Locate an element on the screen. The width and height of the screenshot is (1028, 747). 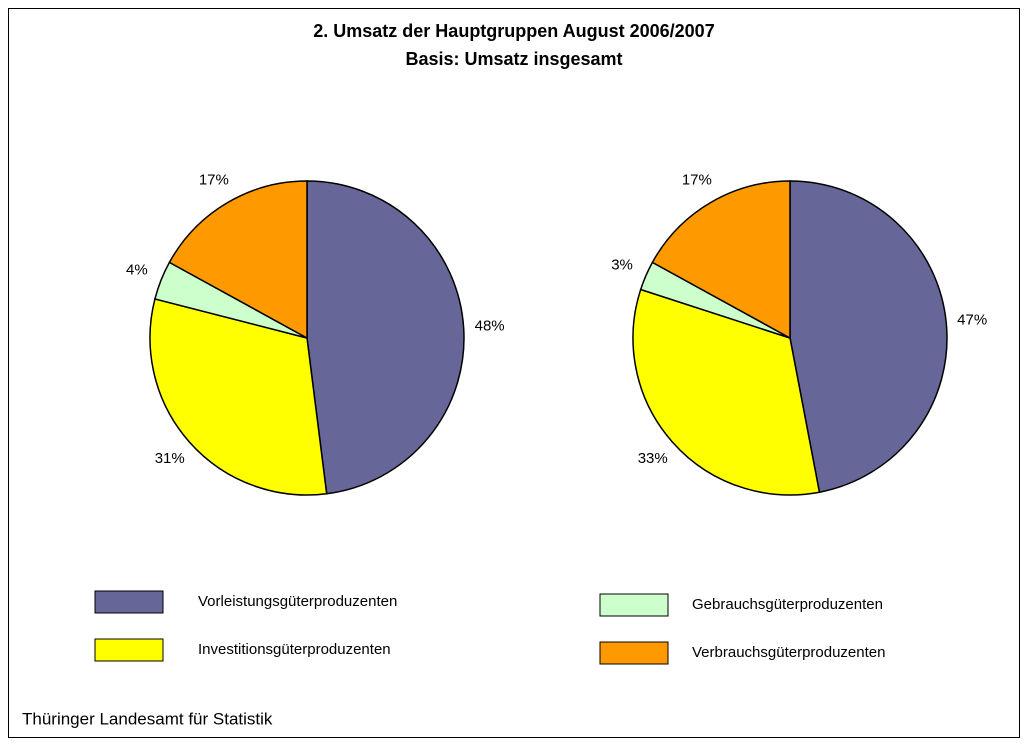
data-label: 3% is located at coordinates (622, 264).